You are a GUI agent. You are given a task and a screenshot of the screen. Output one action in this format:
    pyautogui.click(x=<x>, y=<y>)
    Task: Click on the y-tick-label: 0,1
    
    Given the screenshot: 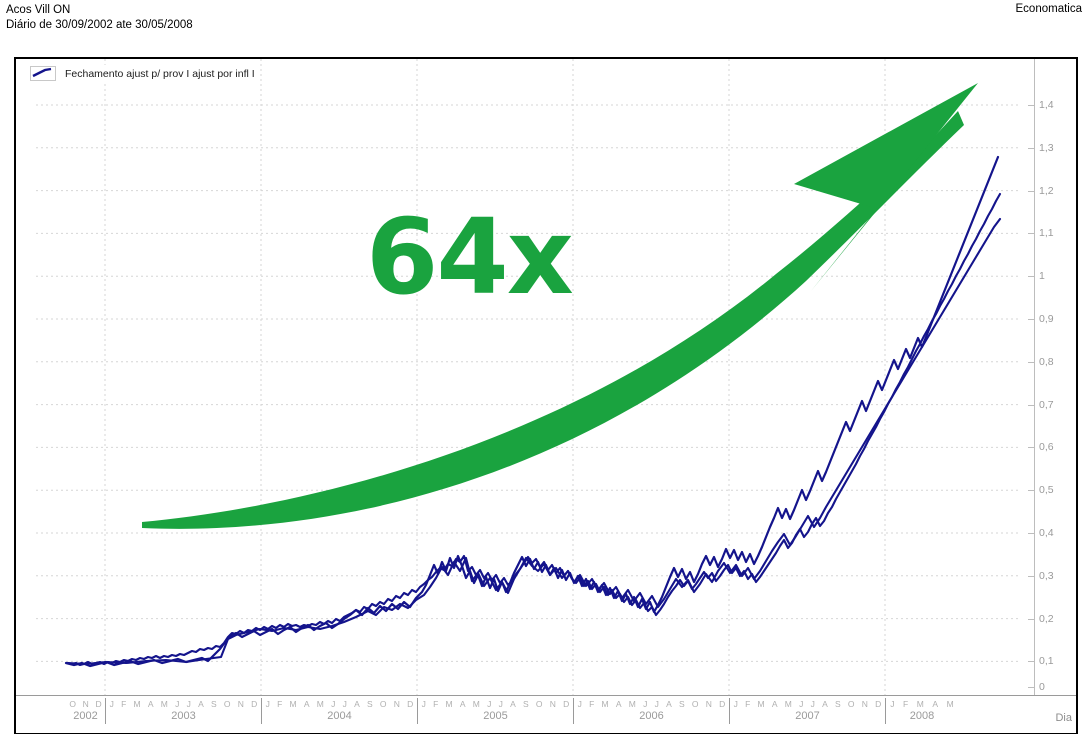 What is the action you would take?
    pyautogui.click(x=1046, y=661)
    